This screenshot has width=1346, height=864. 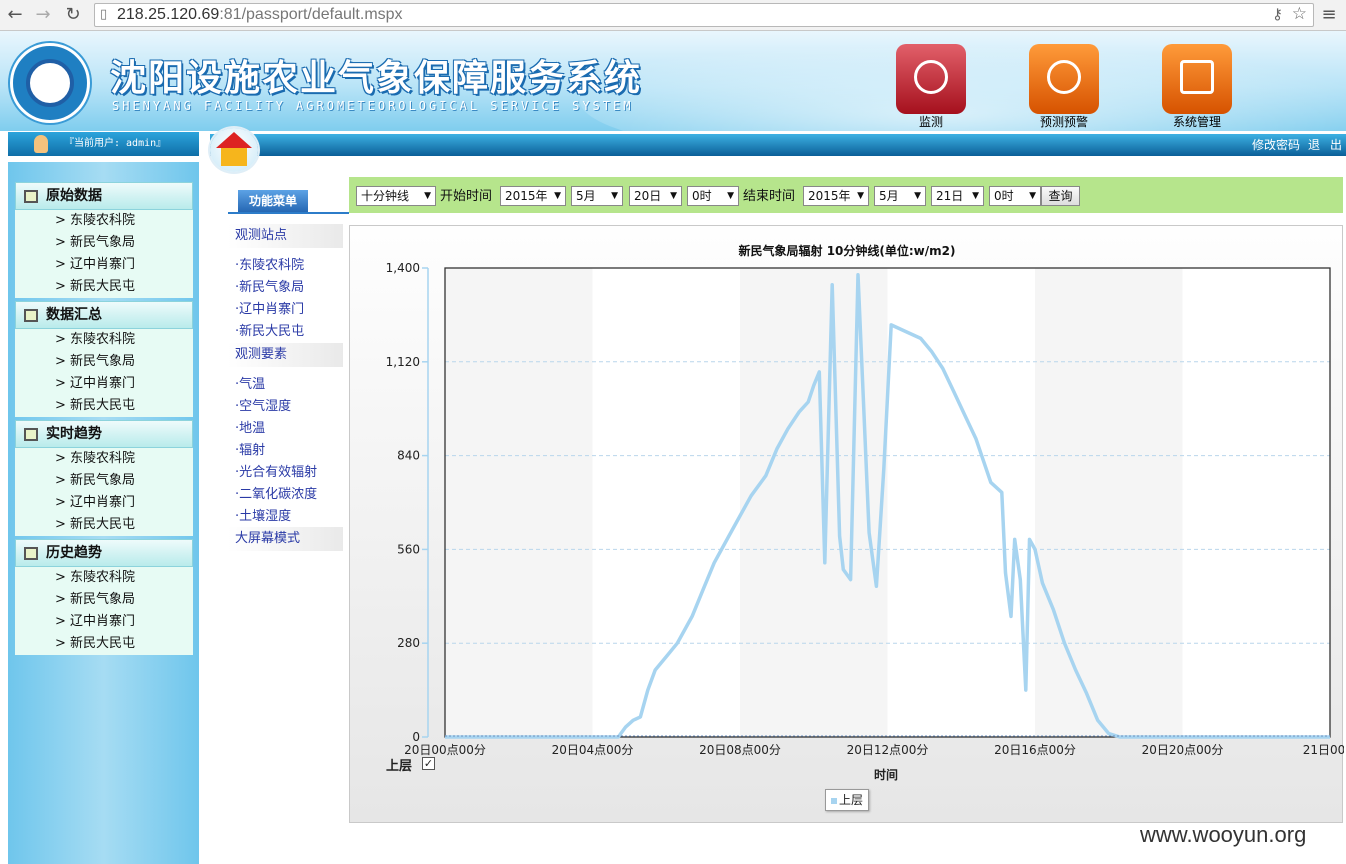 What do you see at coordinates (1064, 122) in the screenshot?
I see `forecast-label: 预测预警` at bounding box center [1064, 122].